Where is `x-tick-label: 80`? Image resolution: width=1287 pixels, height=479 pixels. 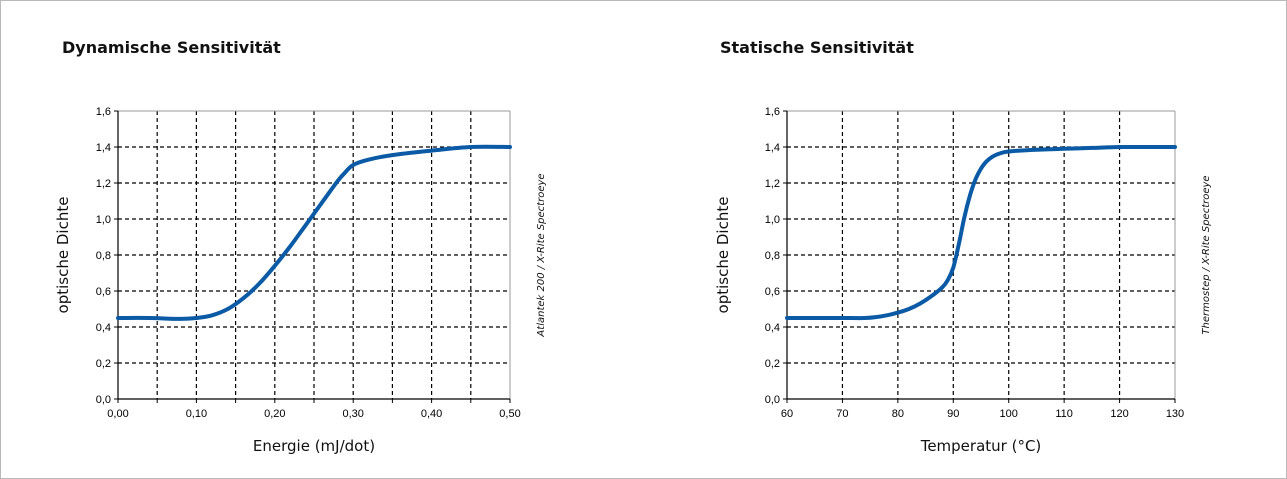
x-tick-label: 80 is located at coordinates (898, 414).